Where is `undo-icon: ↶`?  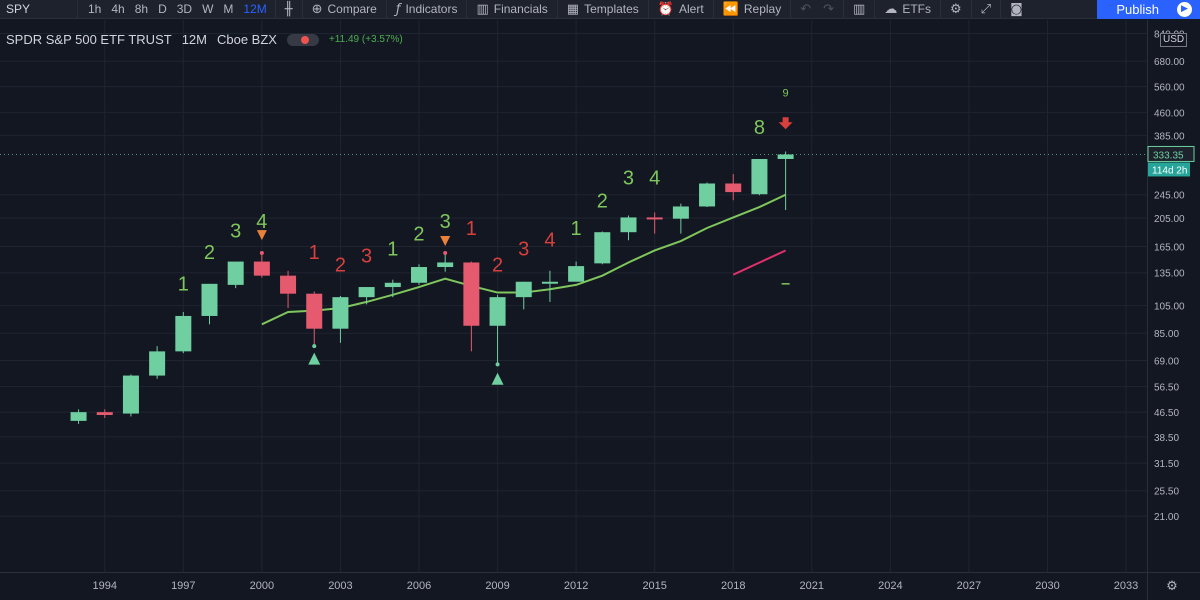 undo-icon: ↶ is located at coordinates (806, 9).